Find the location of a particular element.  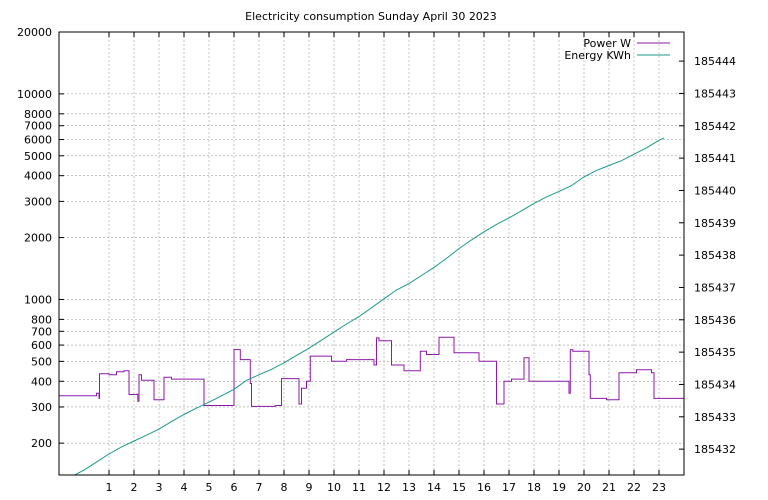

y-left-tick-label: 200 is located at coordinates (41, 443).